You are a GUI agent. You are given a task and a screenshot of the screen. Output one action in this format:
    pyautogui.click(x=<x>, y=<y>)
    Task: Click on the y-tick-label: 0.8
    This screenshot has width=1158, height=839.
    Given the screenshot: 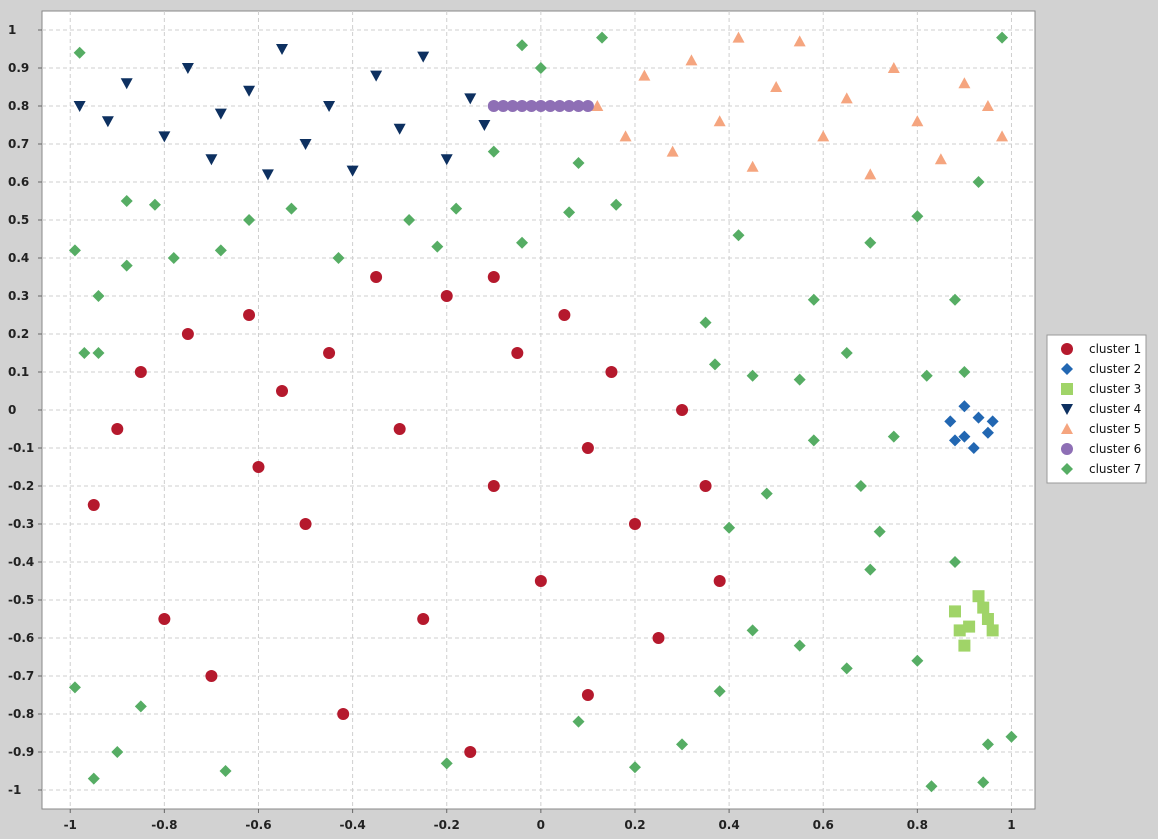 What is the action you would take?
    pyautogui.click(x=18, y=106)
    